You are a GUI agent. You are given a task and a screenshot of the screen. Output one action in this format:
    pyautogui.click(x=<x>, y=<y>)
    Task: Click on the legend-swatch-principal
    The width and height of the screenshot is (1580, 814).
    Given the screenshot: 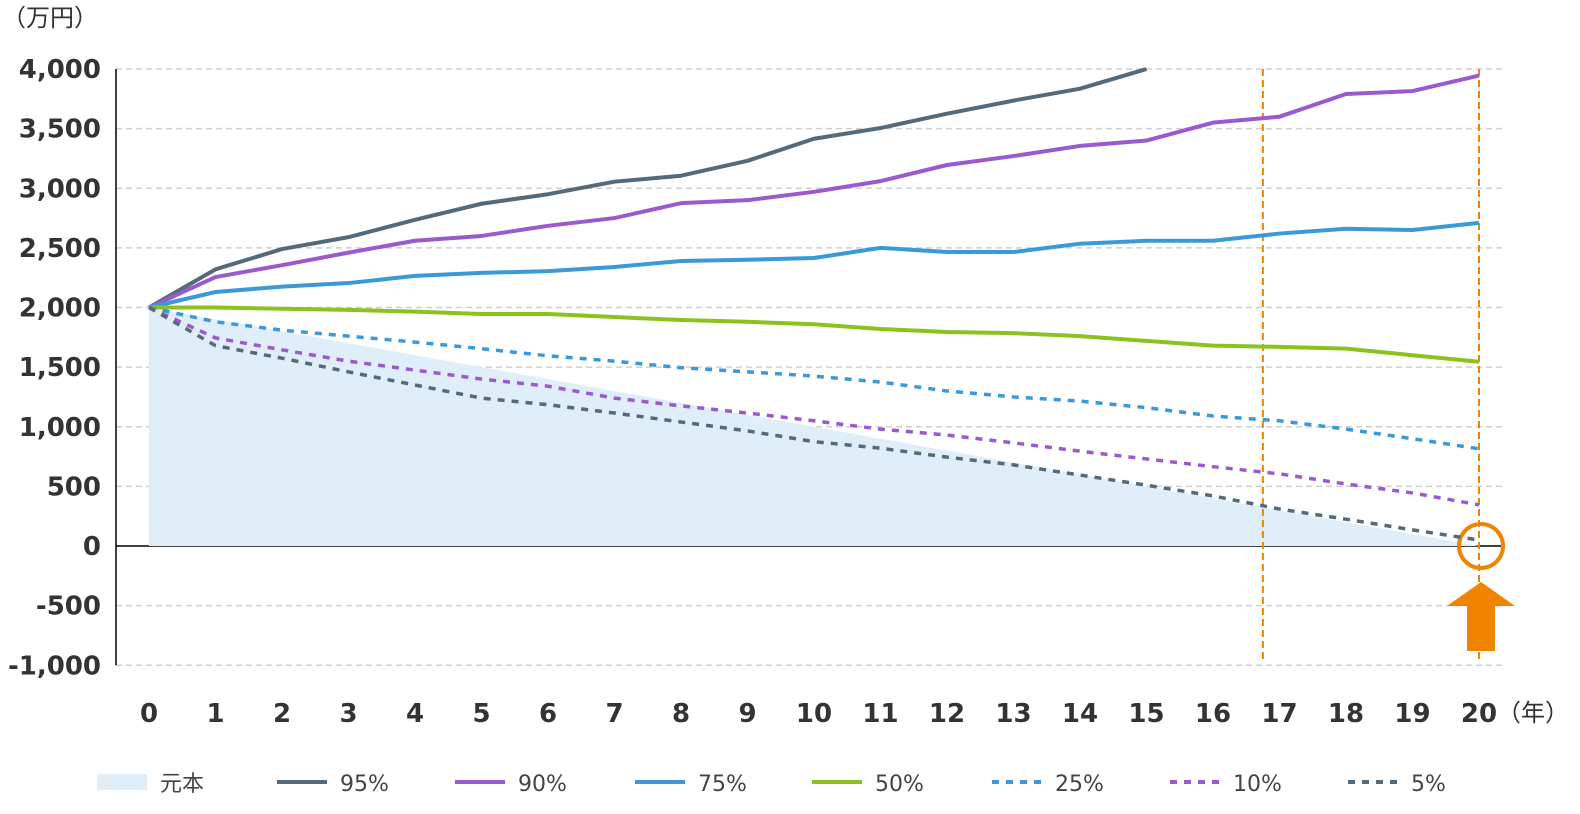 What is the action you would take?
    pyautogui.click(x=122, y=782)
    